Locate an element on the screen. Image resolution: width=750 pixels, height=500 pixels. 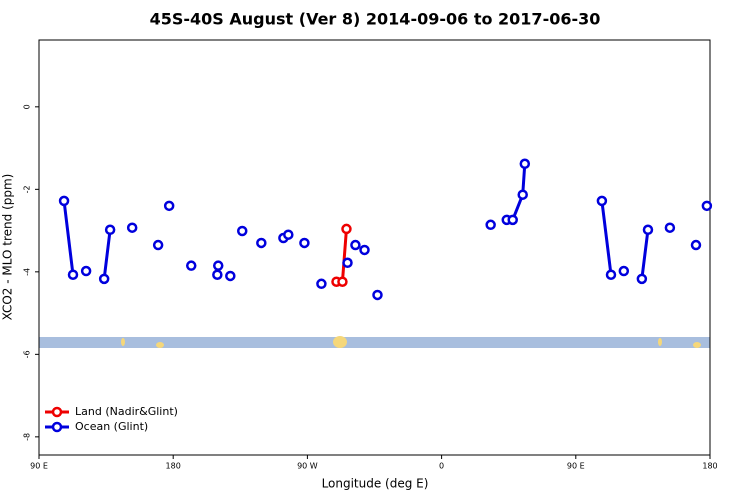
x-tick-label: 90 W is located at coordinates (307, 466).